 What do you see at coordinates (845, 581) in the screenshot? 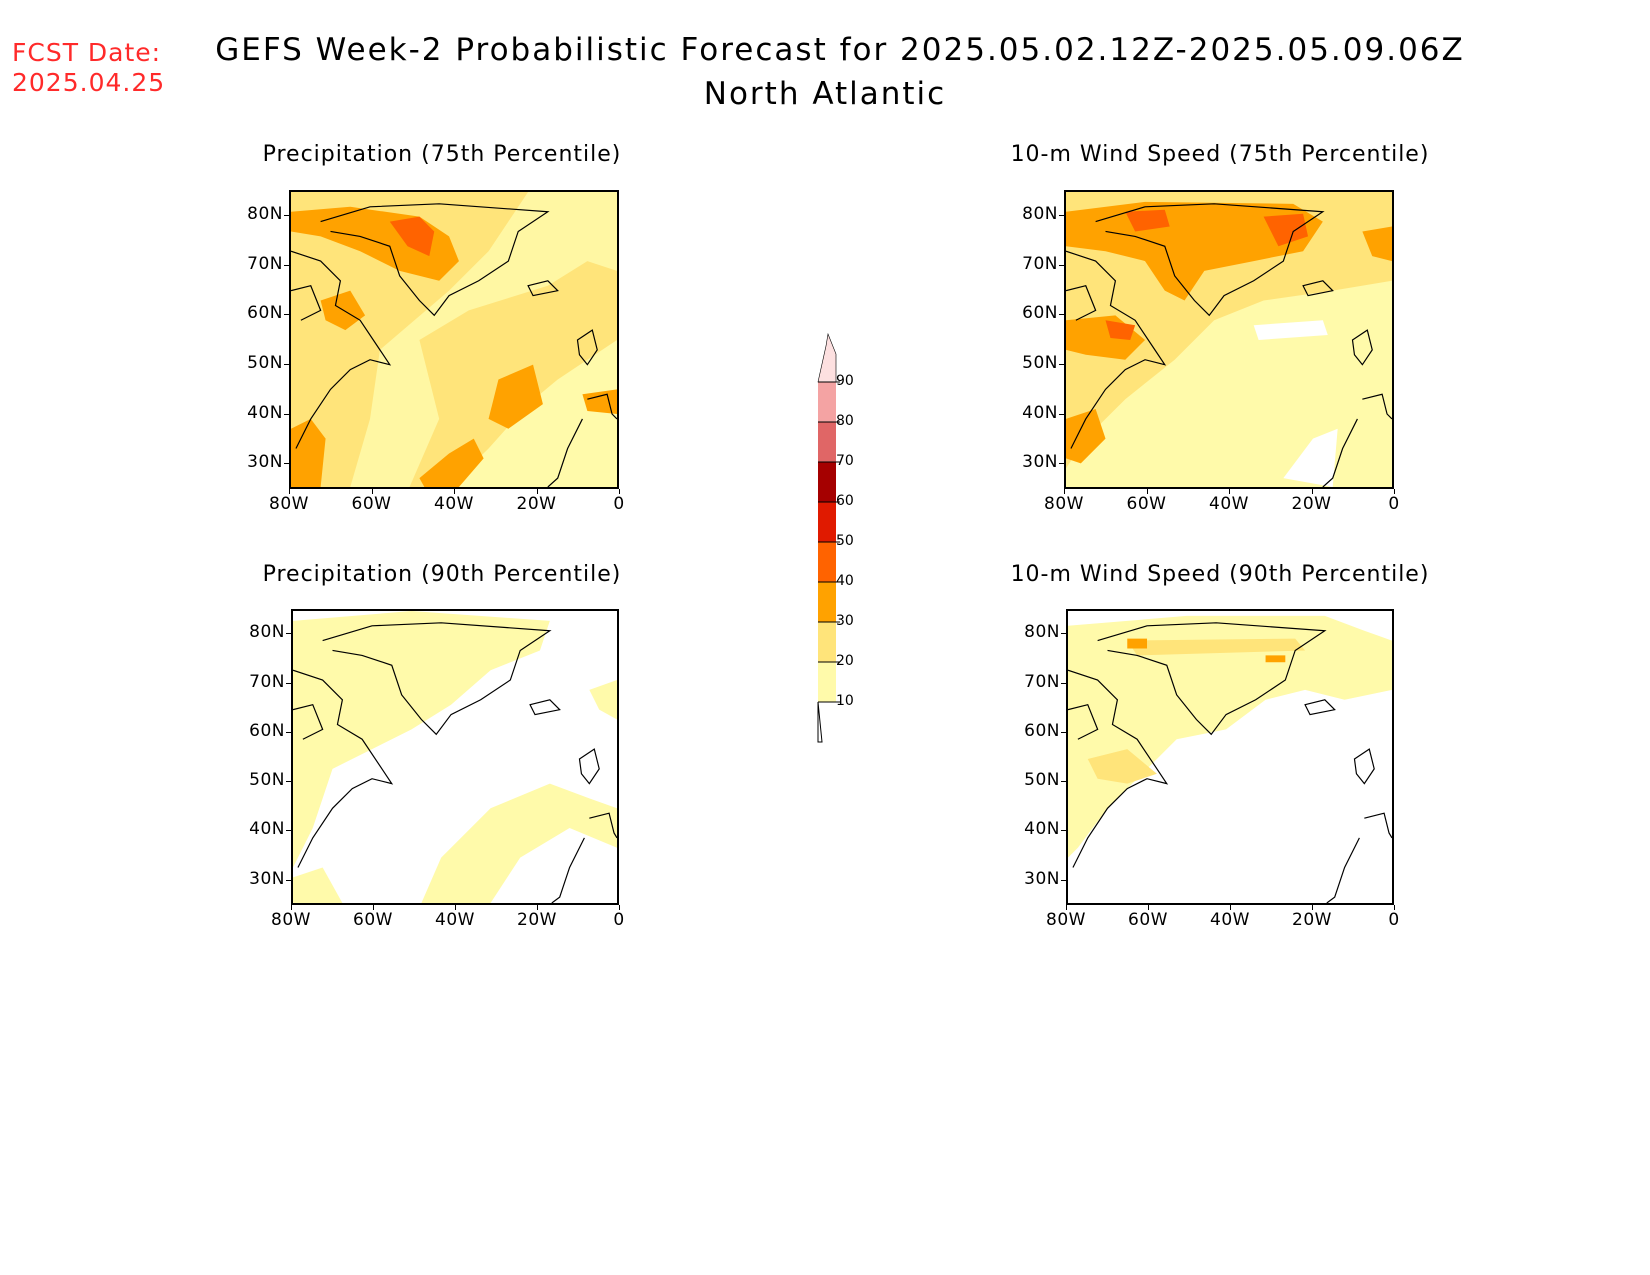
I see `colorbar-label: 40` at bounding box center [845, 581].